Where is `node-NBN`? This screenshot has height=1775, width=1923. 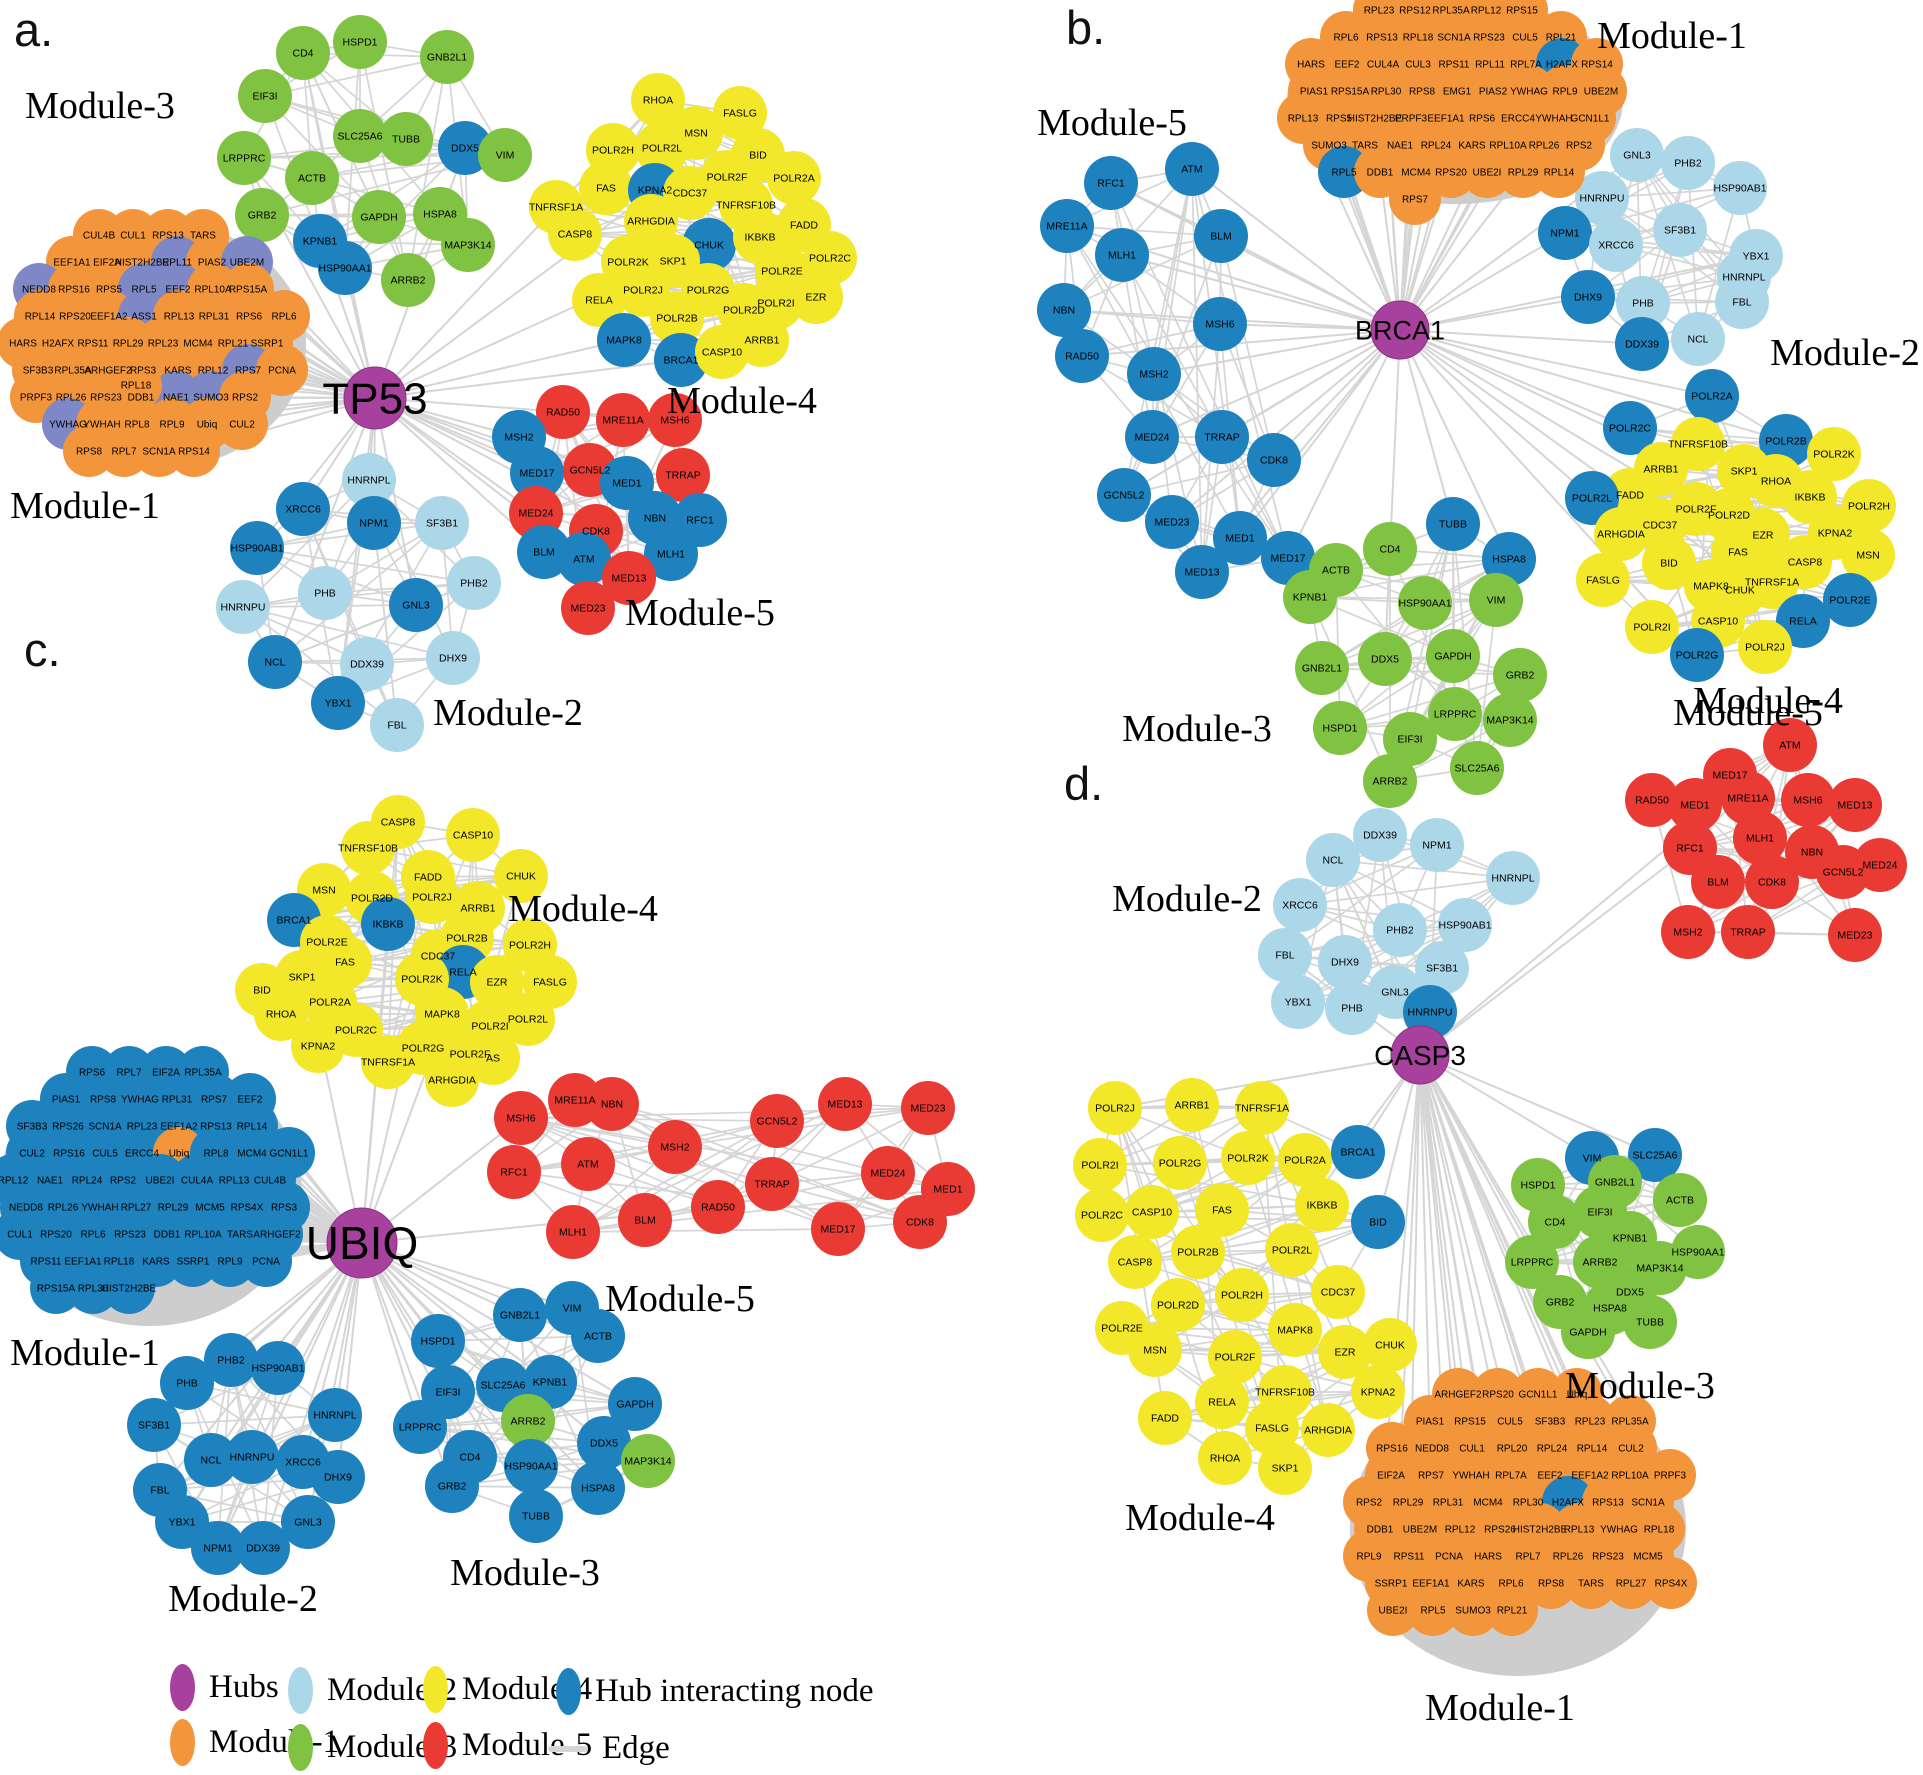
node-NBN is located at coordinates (612, 1104).